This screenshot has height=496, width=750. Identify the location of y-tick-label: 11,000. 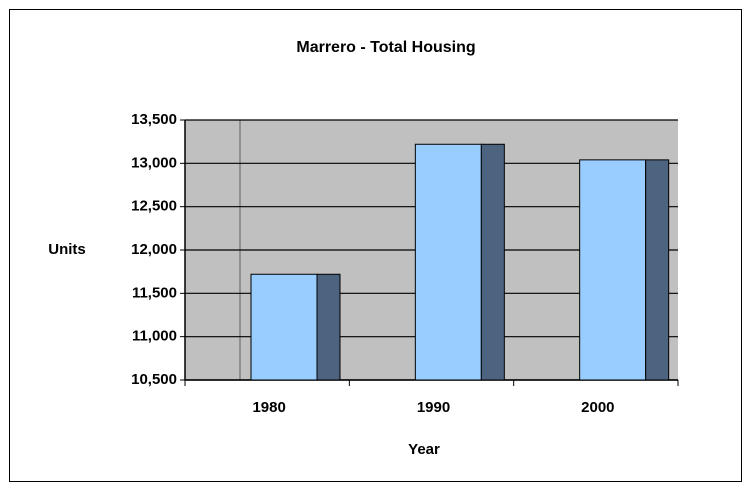
(154, 336).